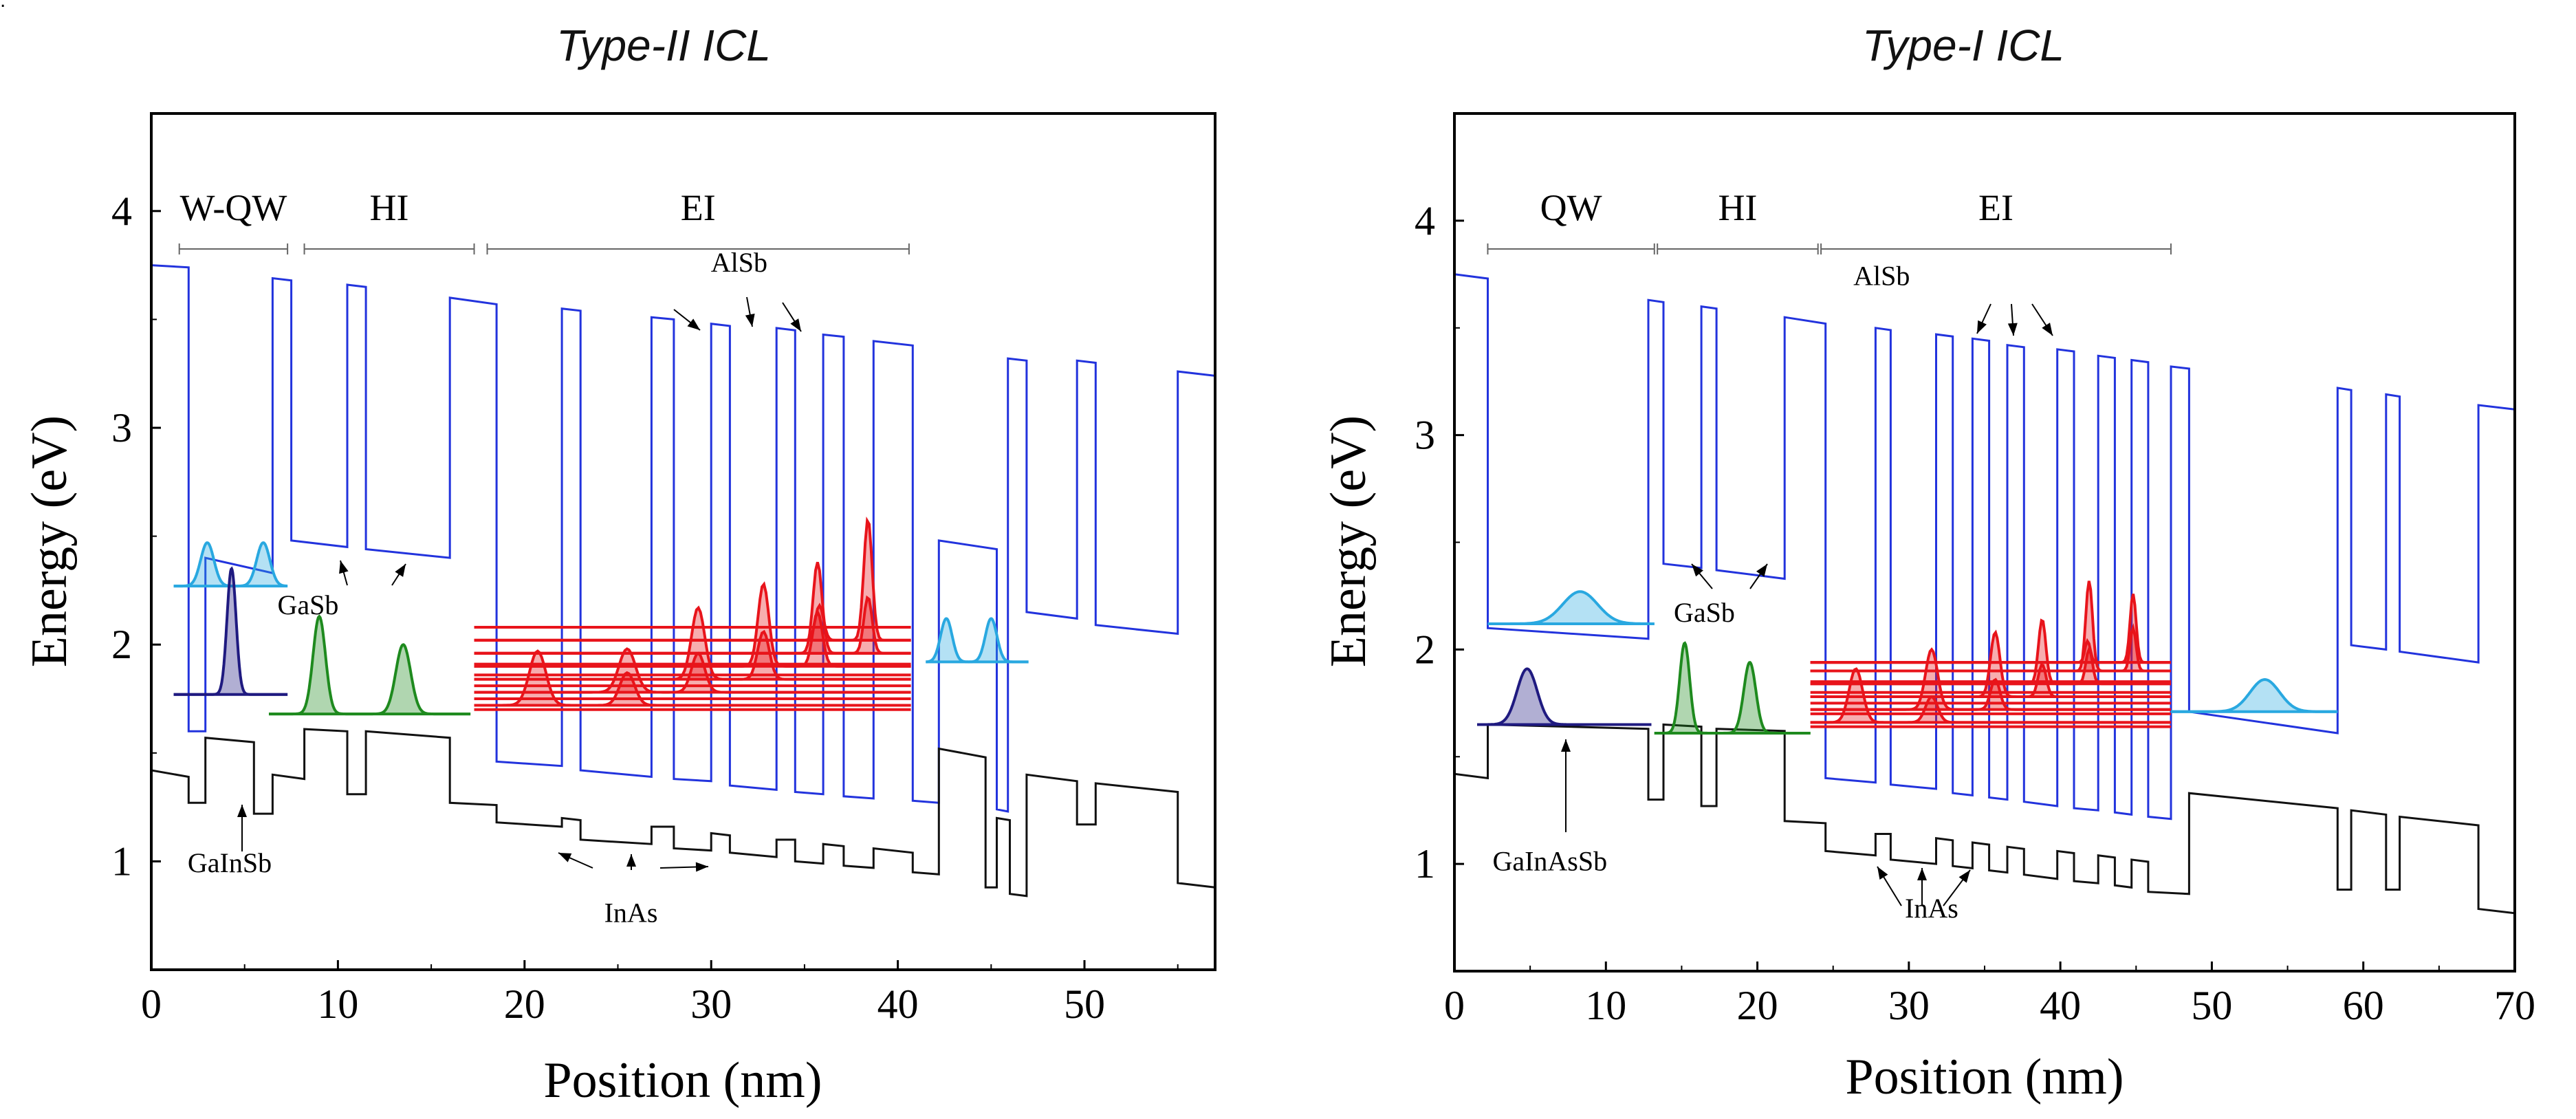 This screenshot has height=1119, width=2576. What do you see at coordinates (631, 913) in the screenshot?
I see `material-label: InAs` at bounding box center [631, 913].